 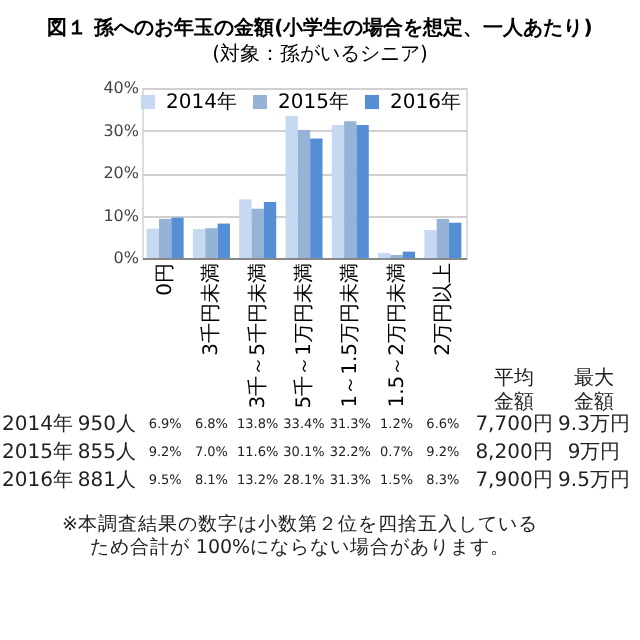 I want to click on text: 8,200円, so click(x=514, y=453).